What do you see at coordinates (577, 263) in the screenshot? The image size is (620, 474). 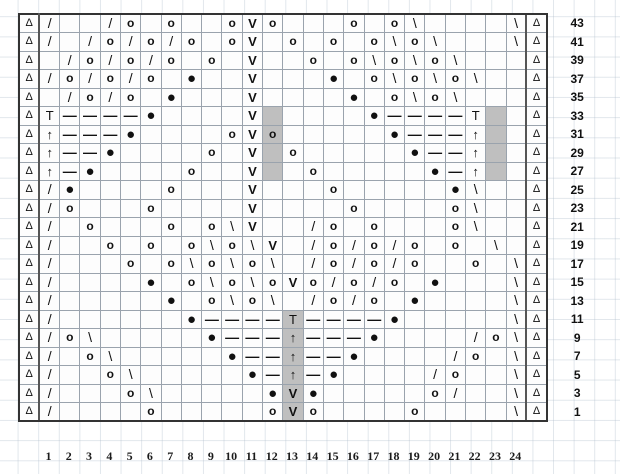 I see `row-number-label: 17` at bounding box center [577, 263].